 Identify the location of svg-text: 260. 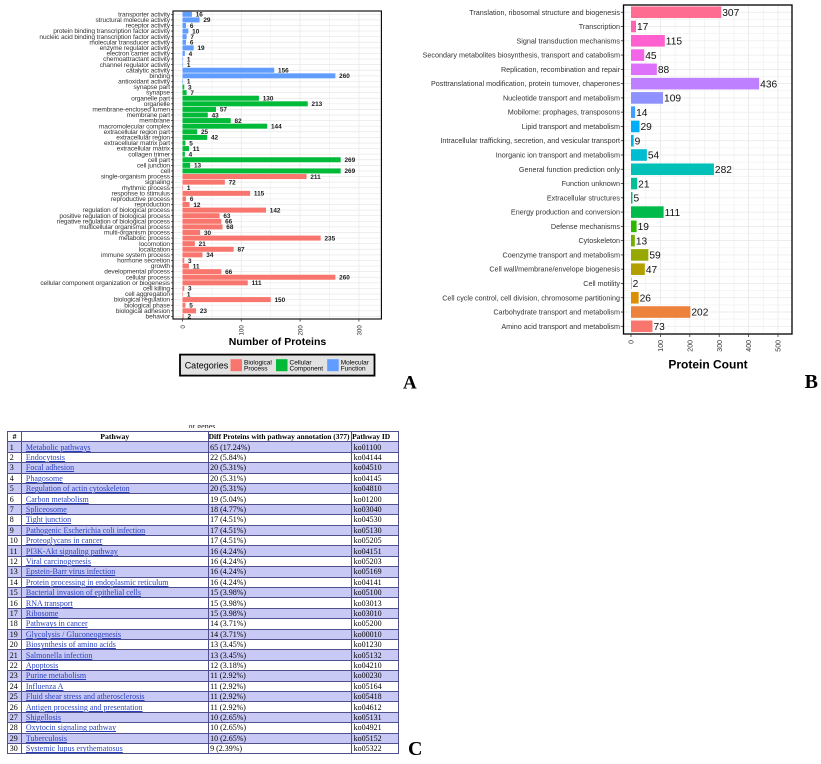
(344, 278).